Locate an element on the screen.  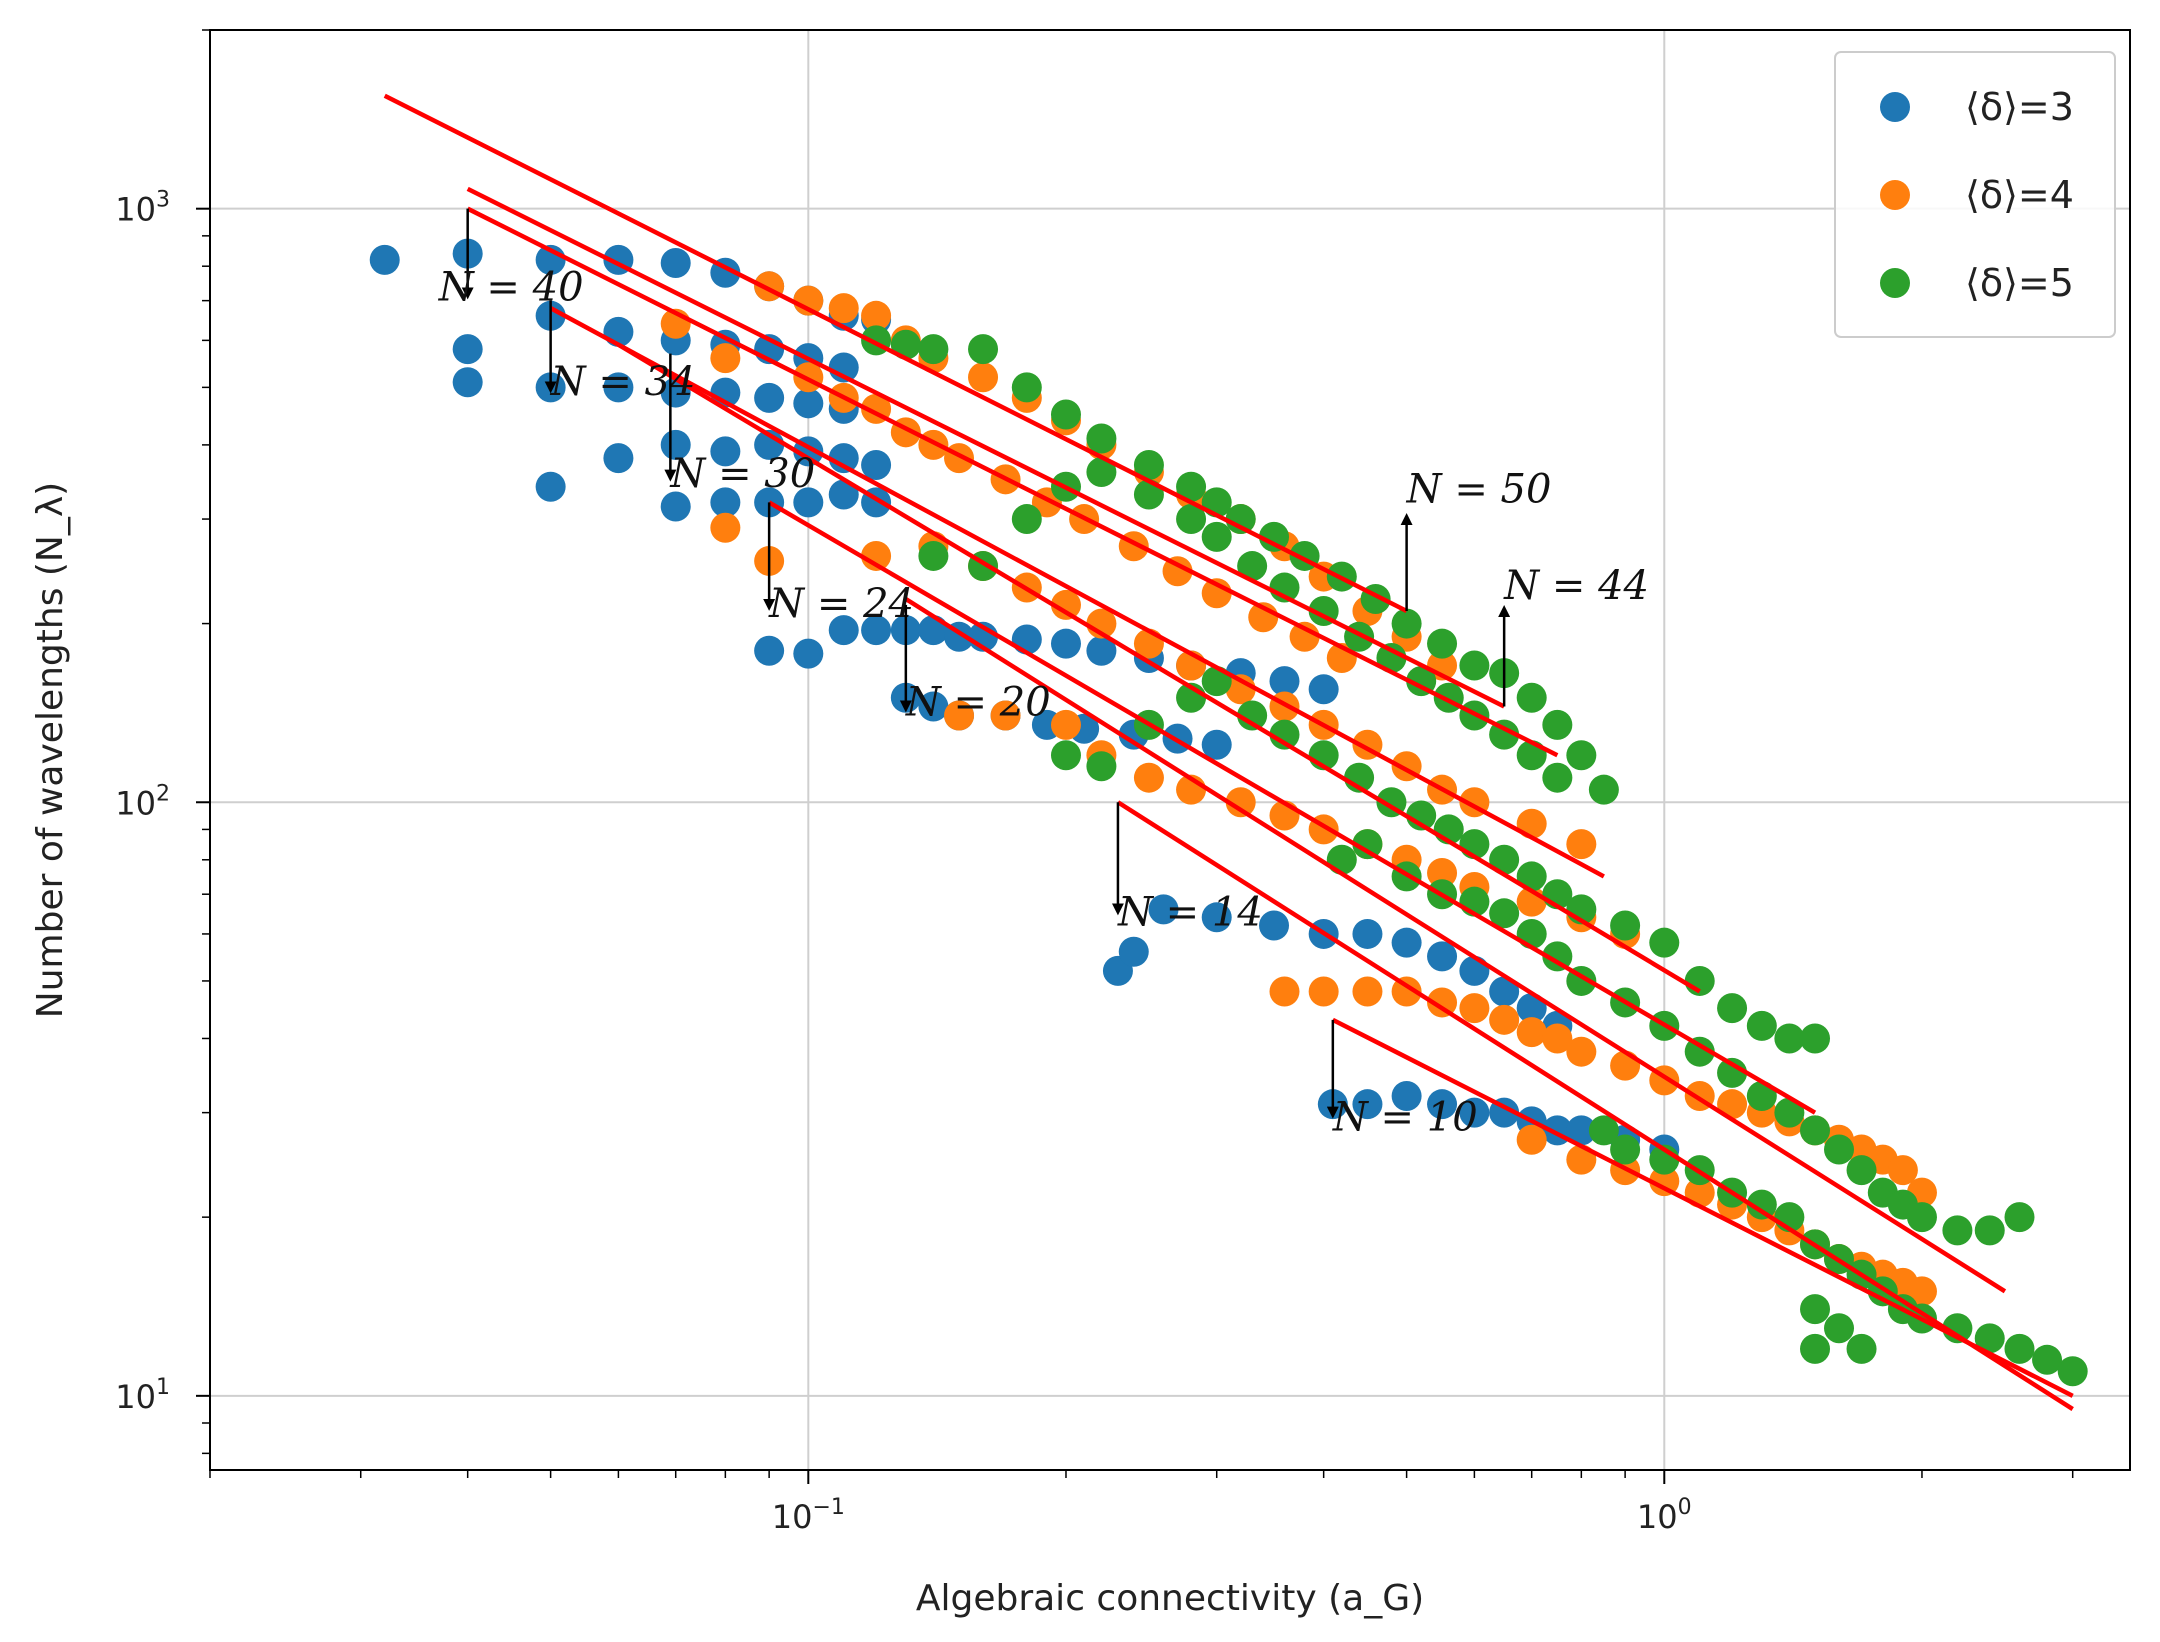
legend: ⟨δ⟩=3 ⟨δ⟩=4 ⟨δ⟩=5 is located at coordinates (1975, 194).